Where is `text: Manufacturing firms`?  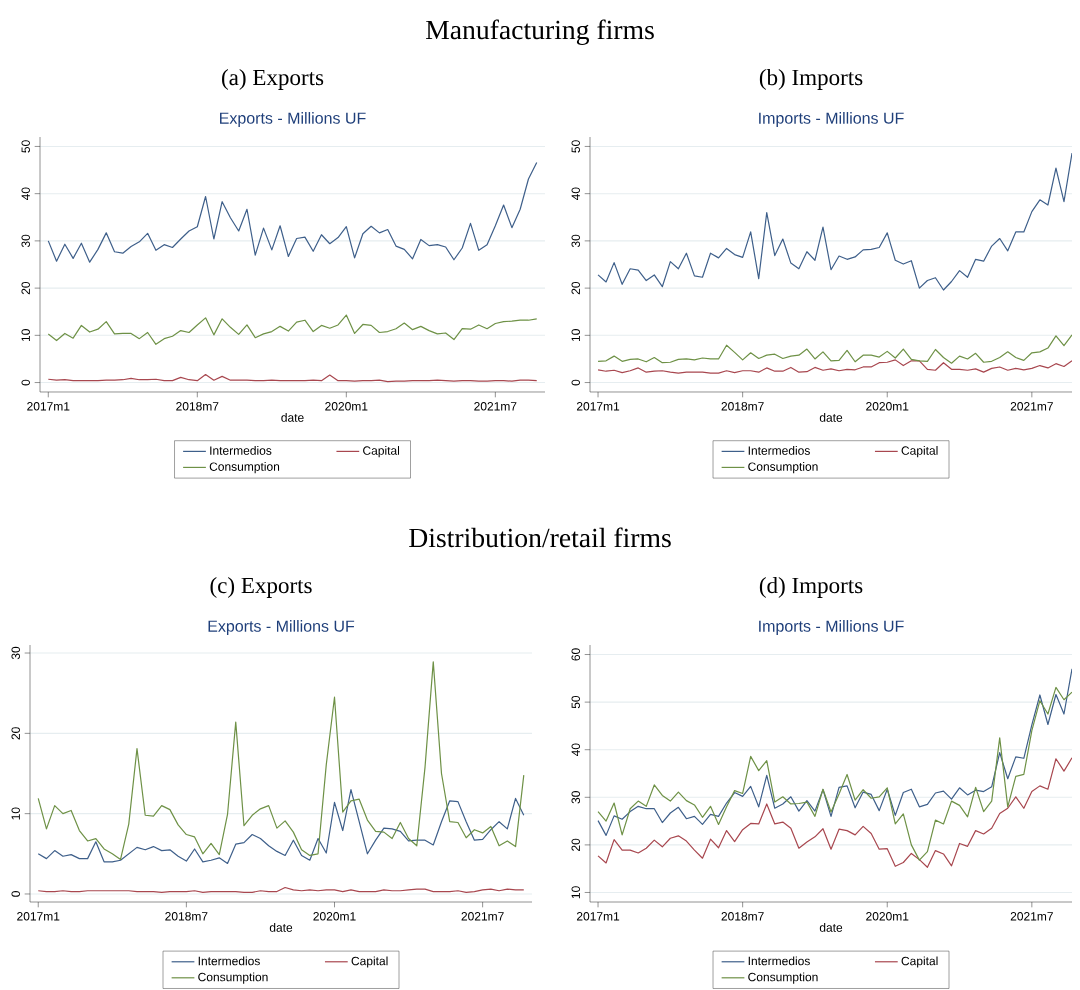
text: Manufacturing firms is located at coordinates (540, 32).